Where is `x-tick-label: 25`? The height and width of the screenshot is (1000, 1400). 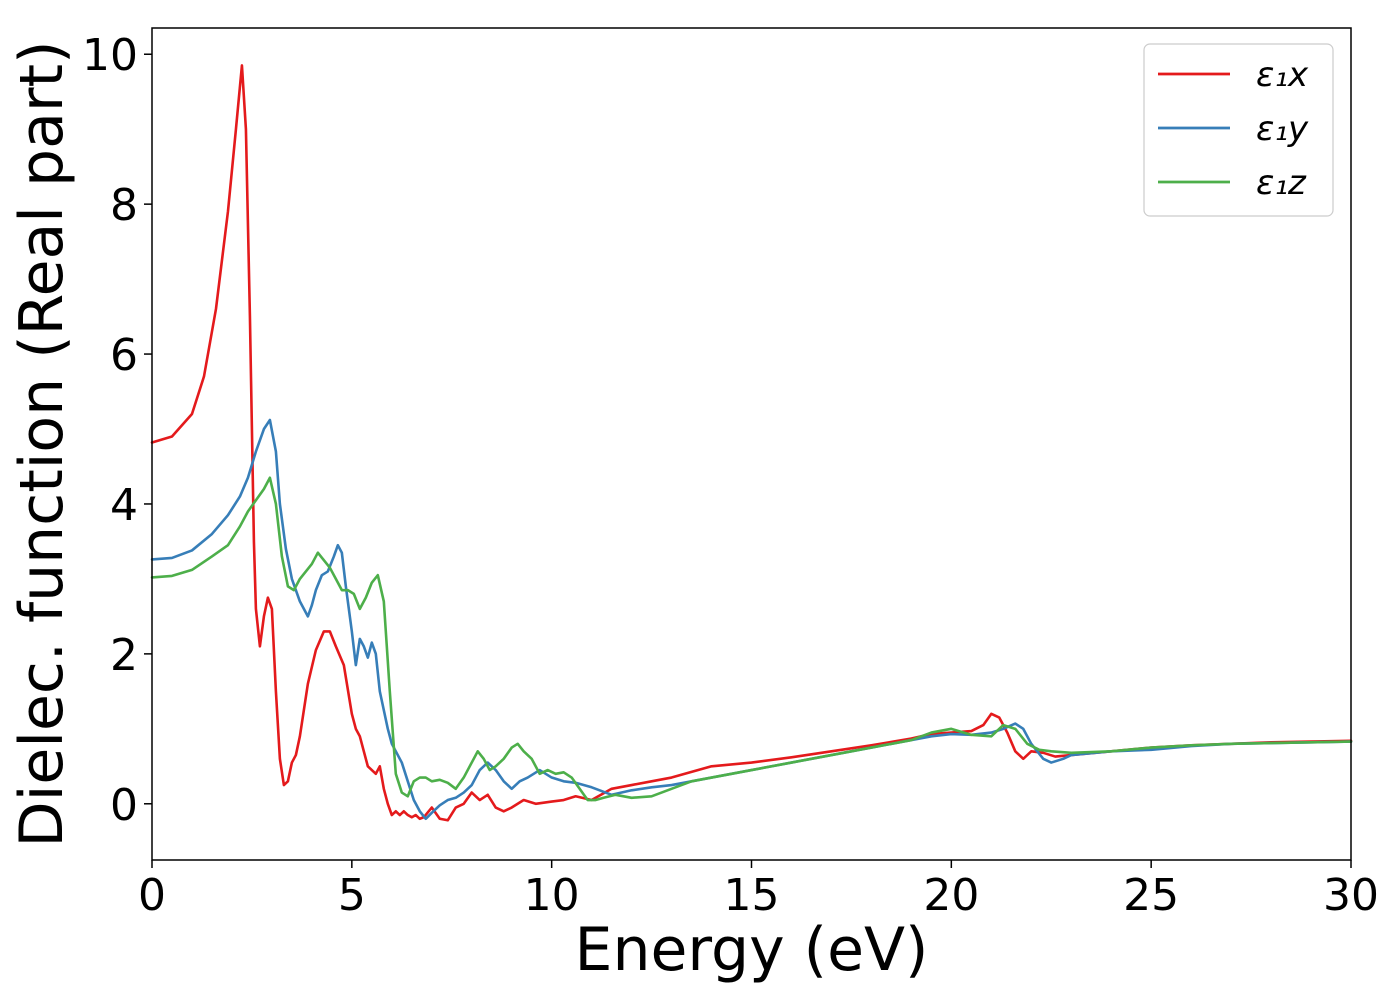
x-tick-label: 25 is located at coordinates (1151, 895).